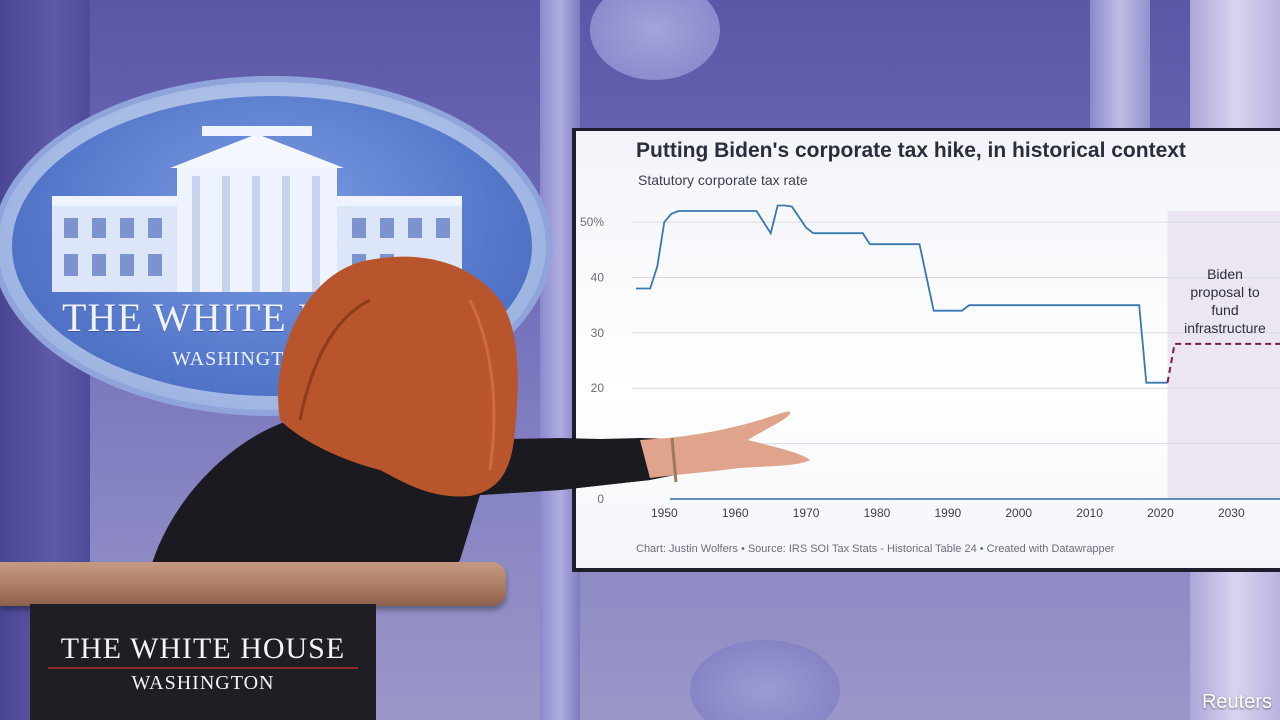  Describe the element at coordinates (664, 513) in the screenshot. I see `x-tick-label: 1950` at that location.